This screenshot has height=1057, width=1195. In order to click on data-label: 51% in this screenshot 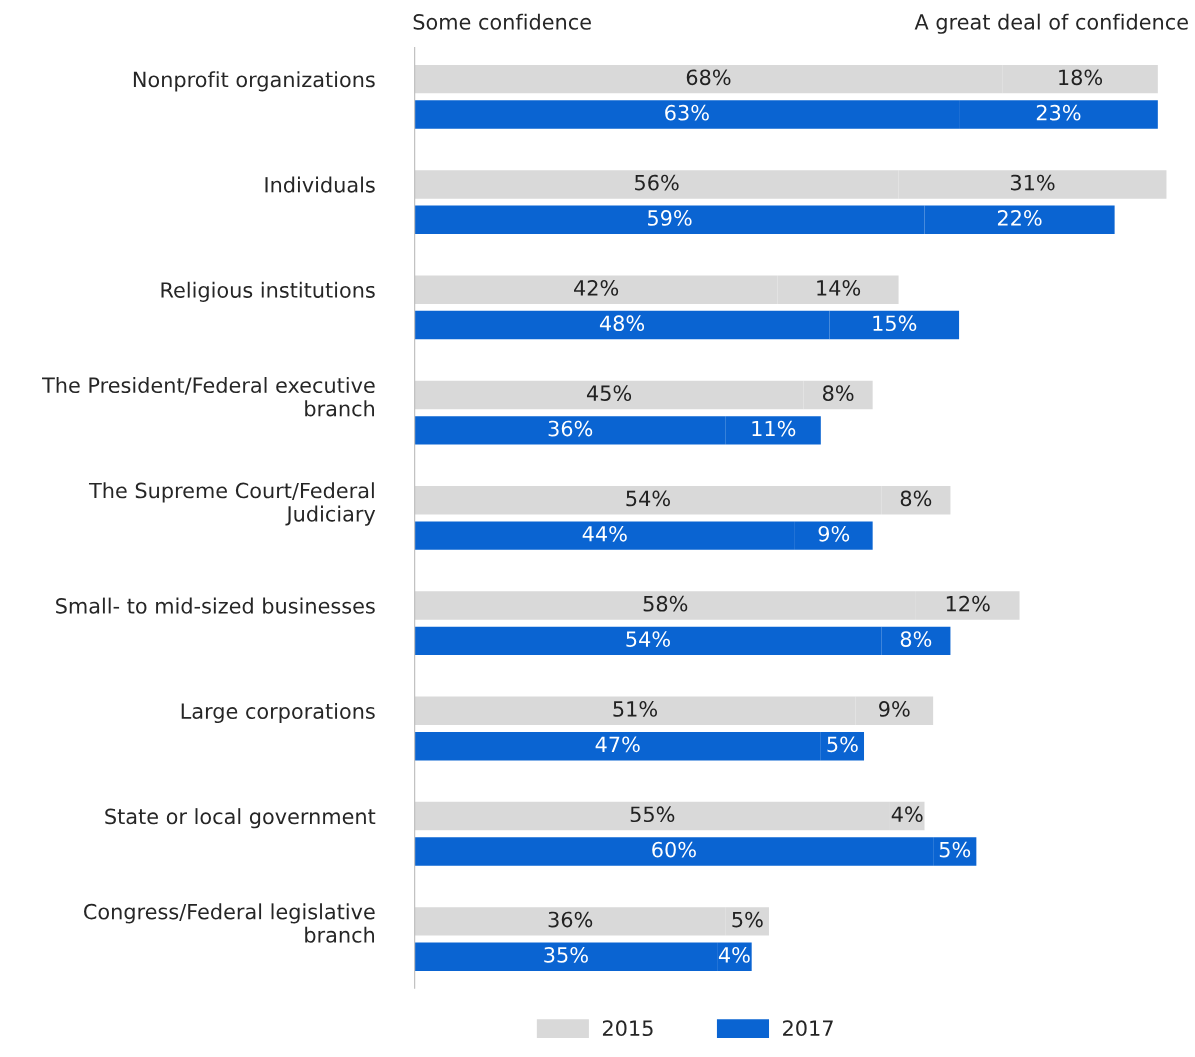, I will do `click(635, 709)`.